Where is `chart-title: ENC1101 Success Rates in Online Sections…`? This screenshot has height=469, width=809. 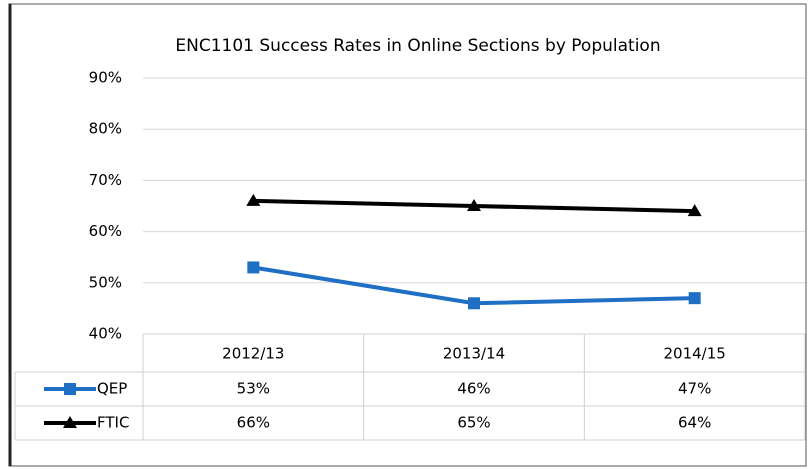
chart-title: ENC1101 Success Rates in Online Sections… is located at coordinates (417, 46).